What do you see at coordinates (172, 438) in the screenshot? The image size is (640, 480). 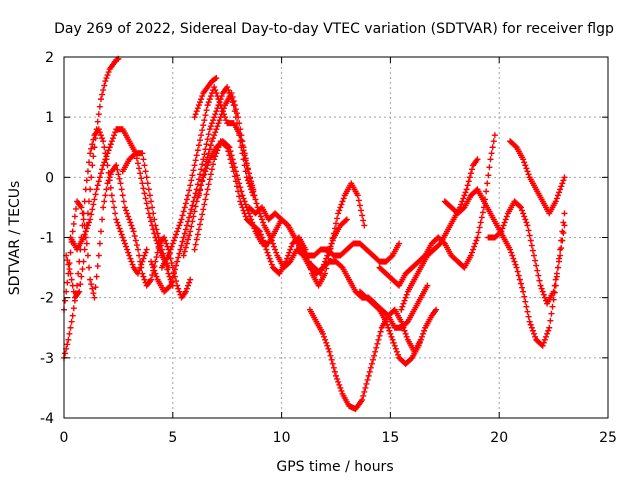 I see `x-tick-label: 5` at bounding box center [172, 438].